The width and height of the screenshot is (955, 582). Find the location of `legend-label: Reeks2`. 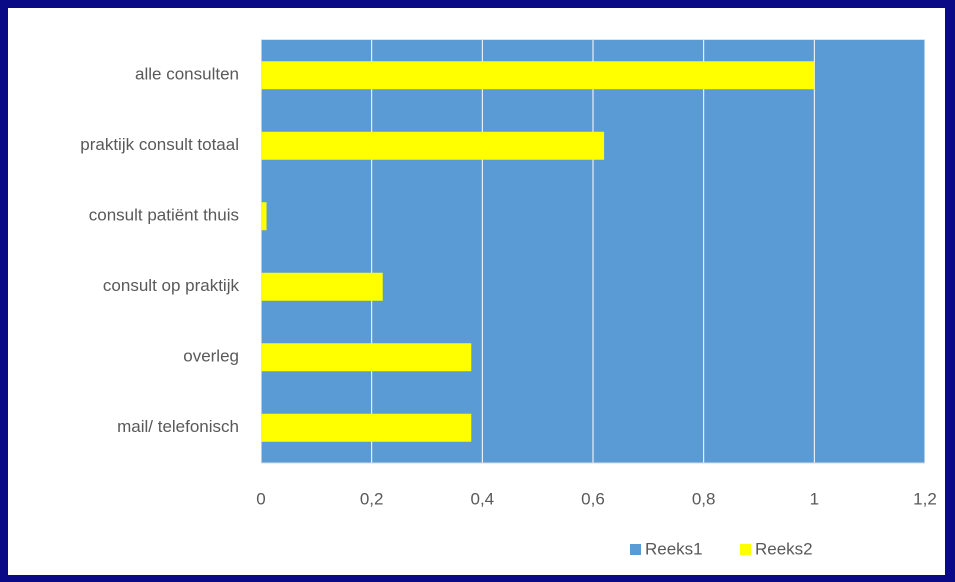

legend-label: Reeks2 is located at coordinates (784, 548).